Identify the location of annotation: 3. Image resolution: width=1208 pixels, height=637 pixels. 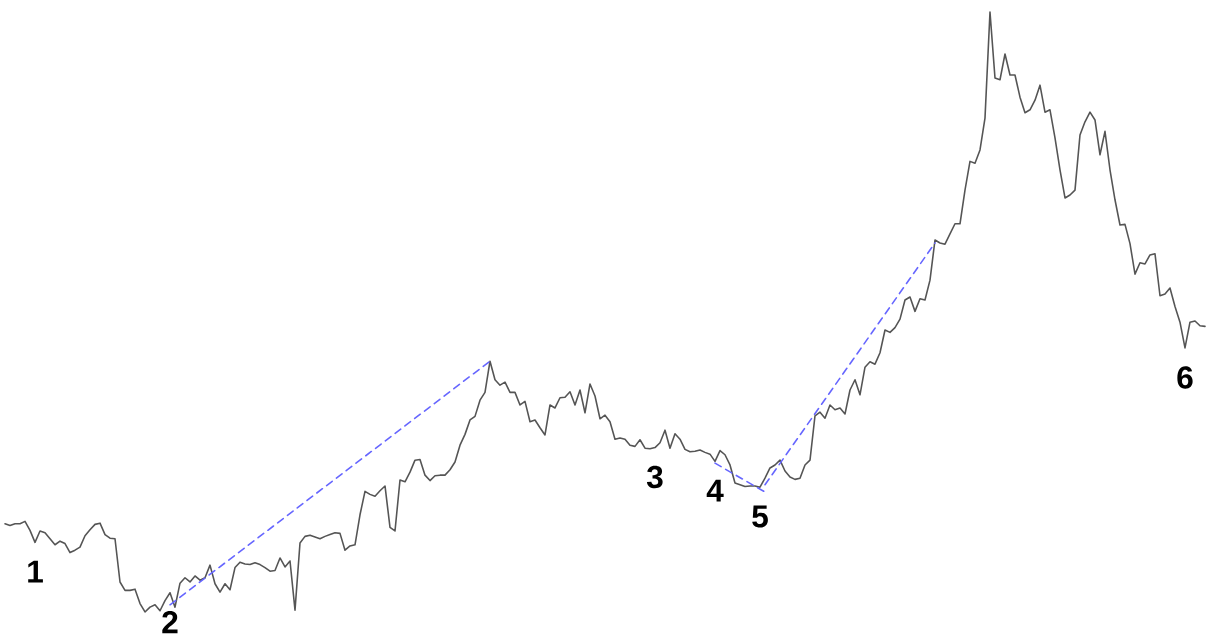
(654, 477).